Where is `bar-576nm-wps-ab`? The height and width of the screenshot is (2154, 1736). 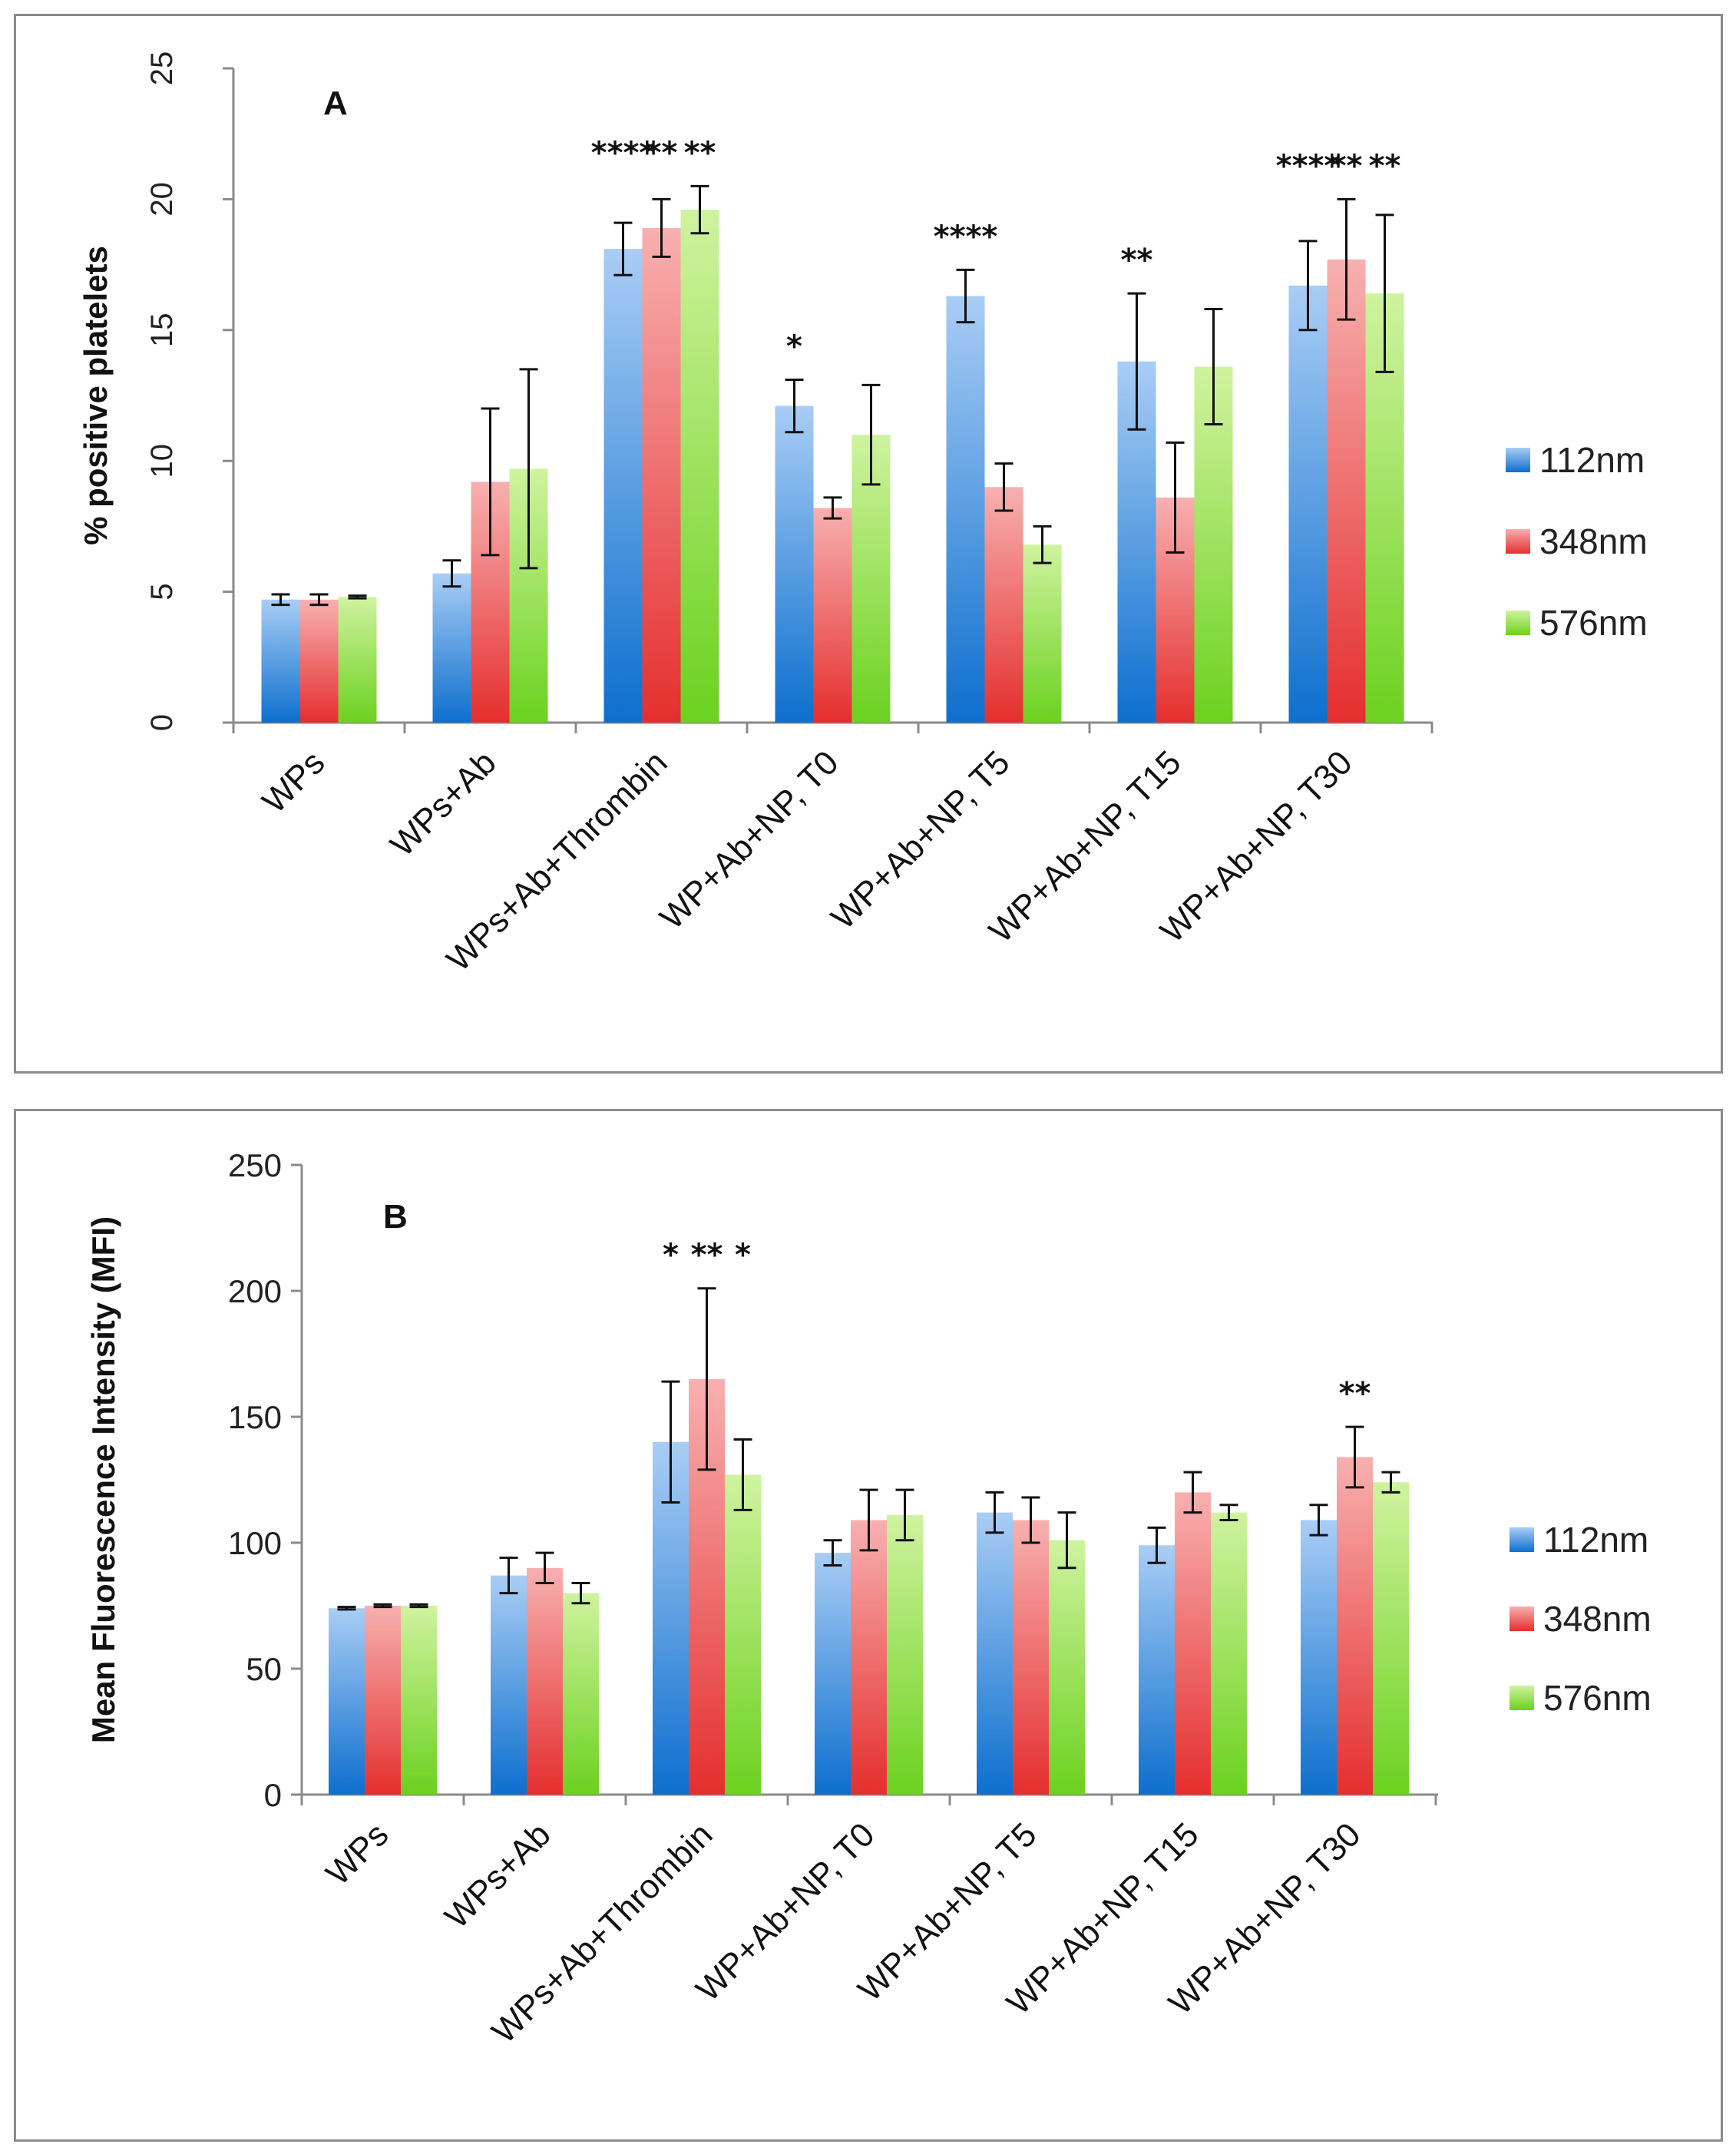
bar-576nm-wps-ab is located at coordinates (581, 1694).